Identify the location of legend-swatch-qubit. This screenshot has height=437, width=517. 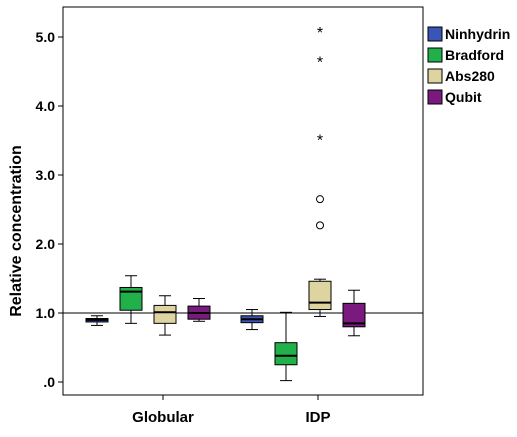
(435, 97).